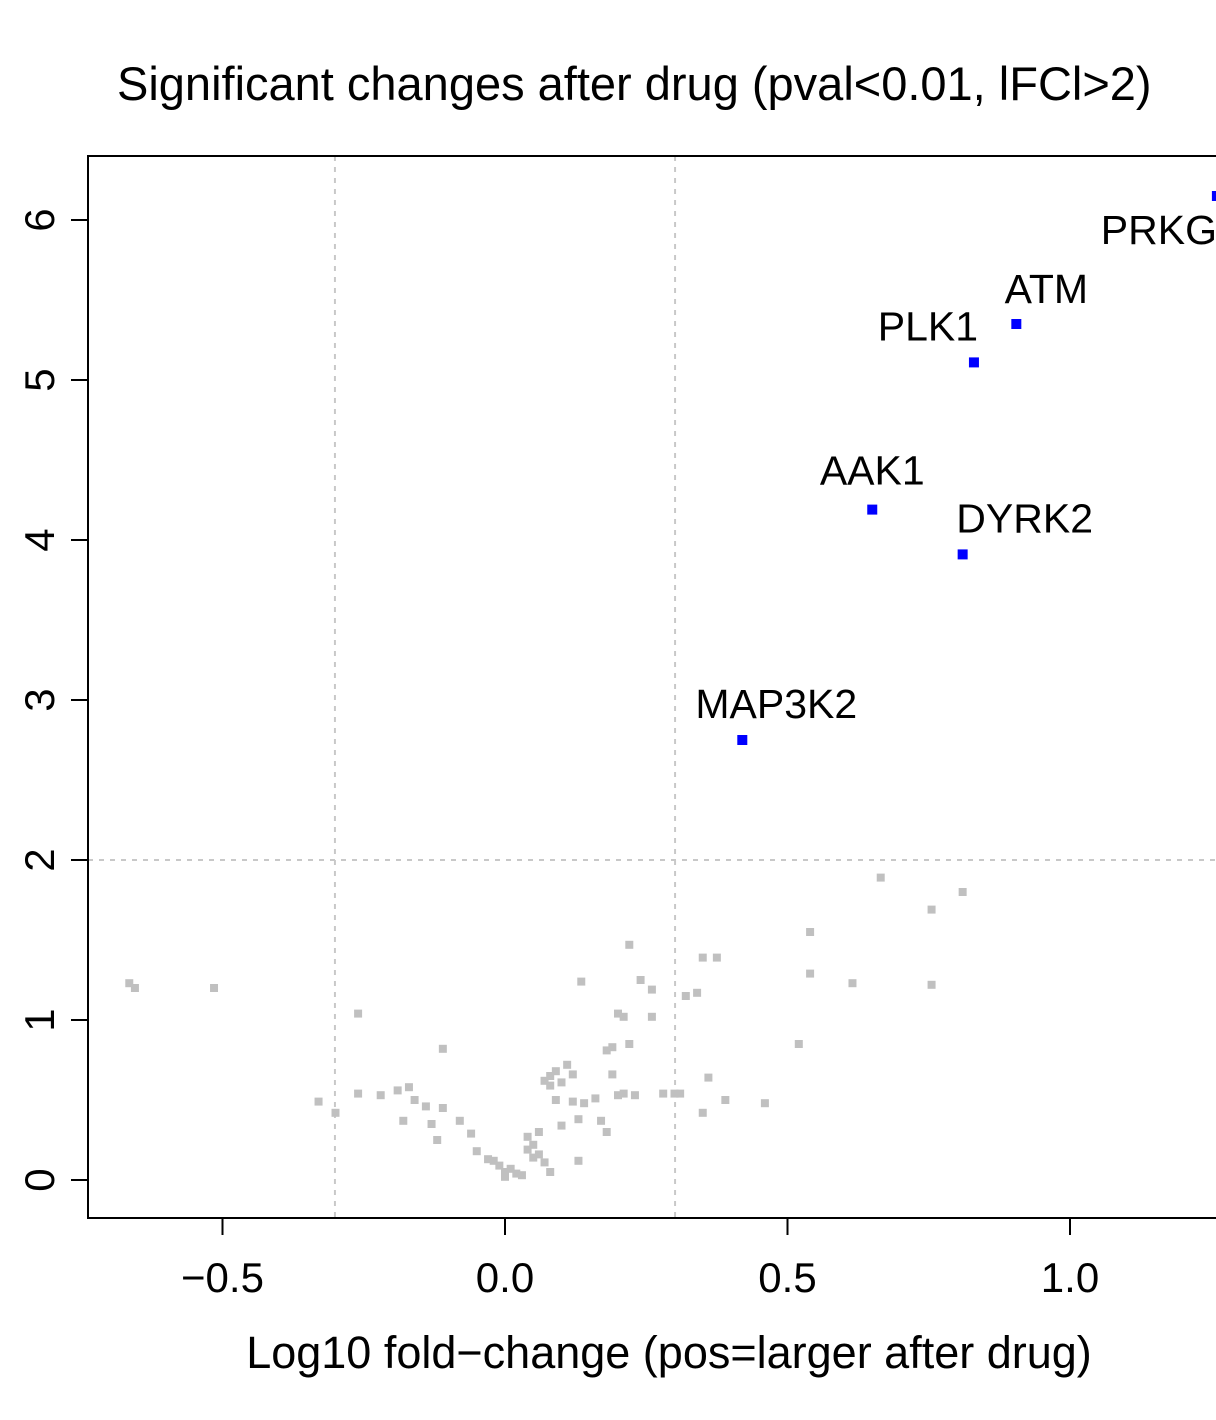 The height and width of the screenshot is (1420, 1216). I want to click on y-axis: 0 1 2 3 4 5 6, so click(52, 700).